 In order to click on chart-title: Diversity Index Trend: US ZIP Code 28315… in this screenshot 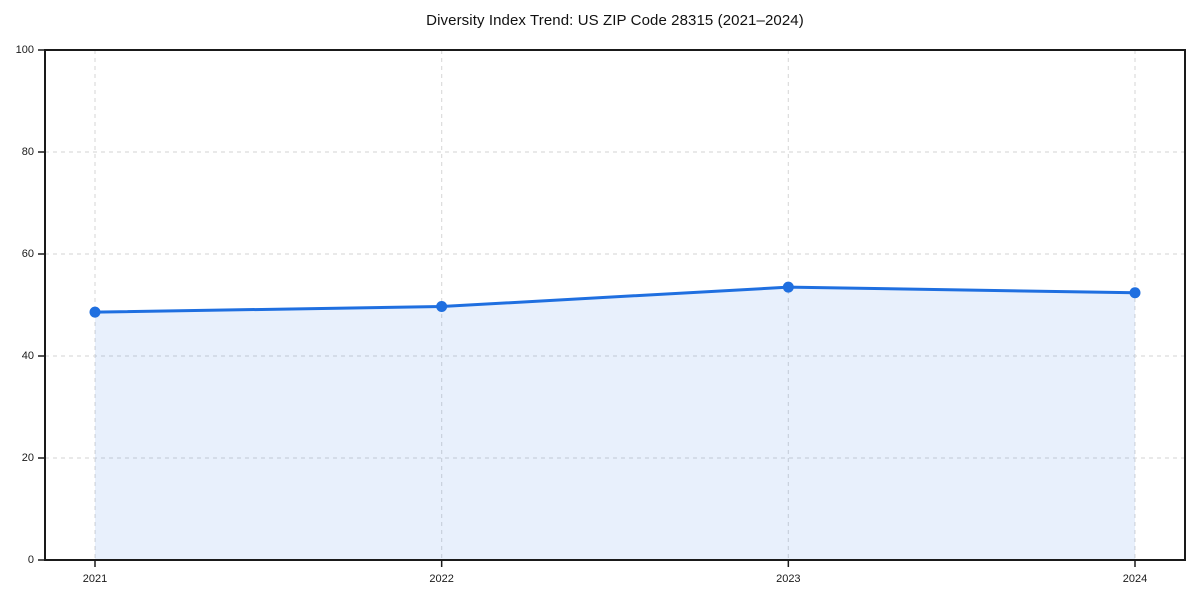, I will do `click(615, 20)`.